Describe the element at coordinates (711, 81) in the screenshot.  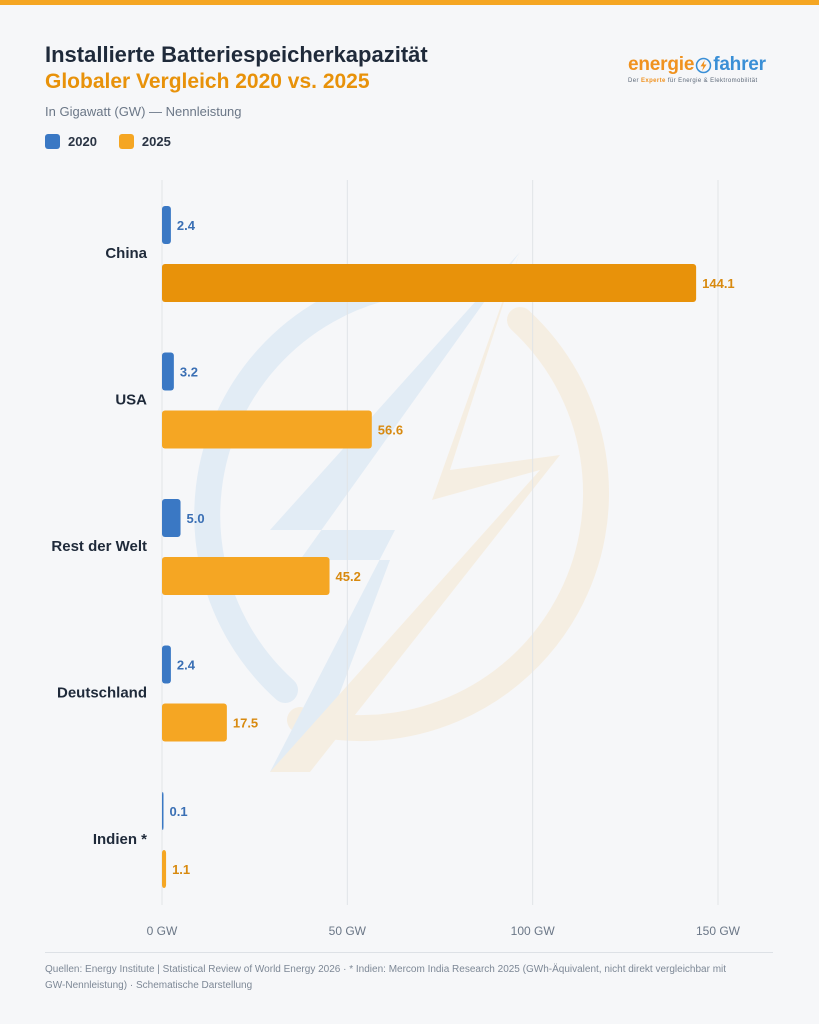
I see `logo-tagline-post: für Energie & Elektromobilität` at that location.